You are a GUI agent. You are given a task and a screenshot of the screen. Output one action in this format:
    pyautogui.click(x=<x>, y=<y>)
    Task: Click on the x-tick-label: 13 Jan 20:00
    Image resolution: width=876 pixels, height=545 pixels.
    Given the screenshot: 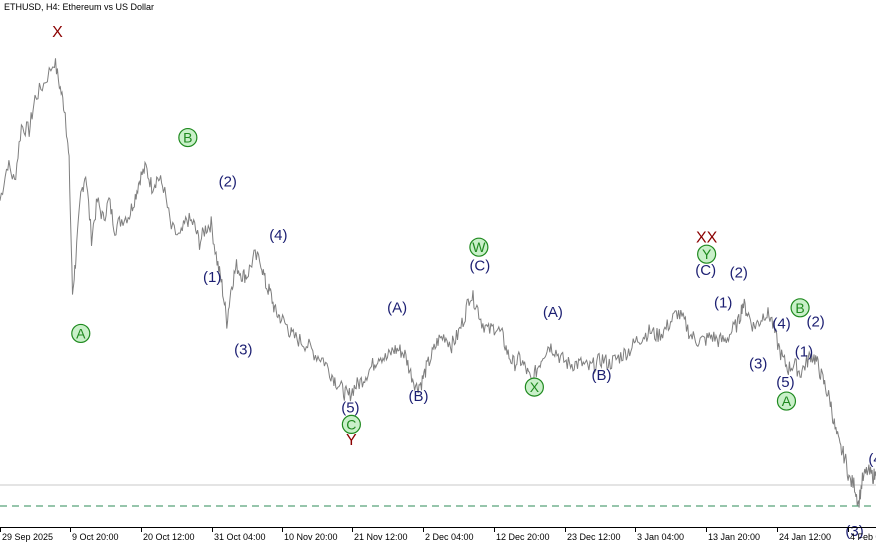 What is the action you would take?
    pyautogui.click(x=734, y=537)
    